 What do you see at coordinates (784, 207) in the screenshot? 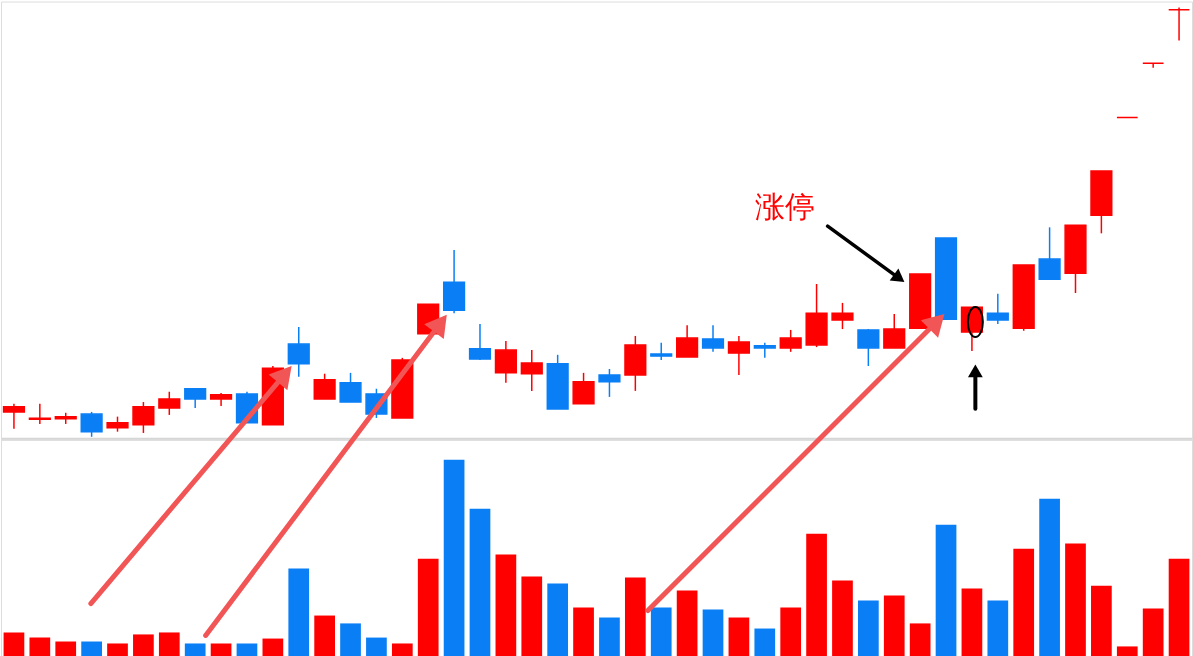
I see `annotation: 涨停` at bounding box center [784, 207].